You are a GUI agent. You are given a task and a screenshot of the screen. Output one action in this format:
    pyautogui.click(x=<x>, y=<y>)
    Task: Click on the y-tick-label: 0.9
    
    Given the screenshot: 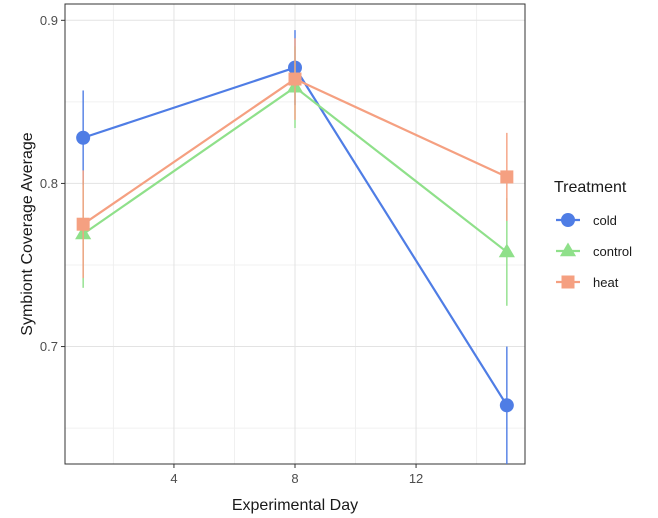 What is the action you would take?
    pyautogui.click(x=49, y=20)
    